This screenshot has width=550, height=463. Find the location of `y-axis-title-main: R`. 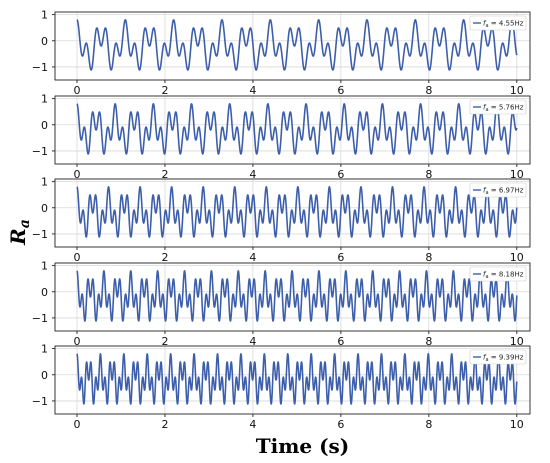

y-axis-title-main: R is located at coordinates (18, 237).